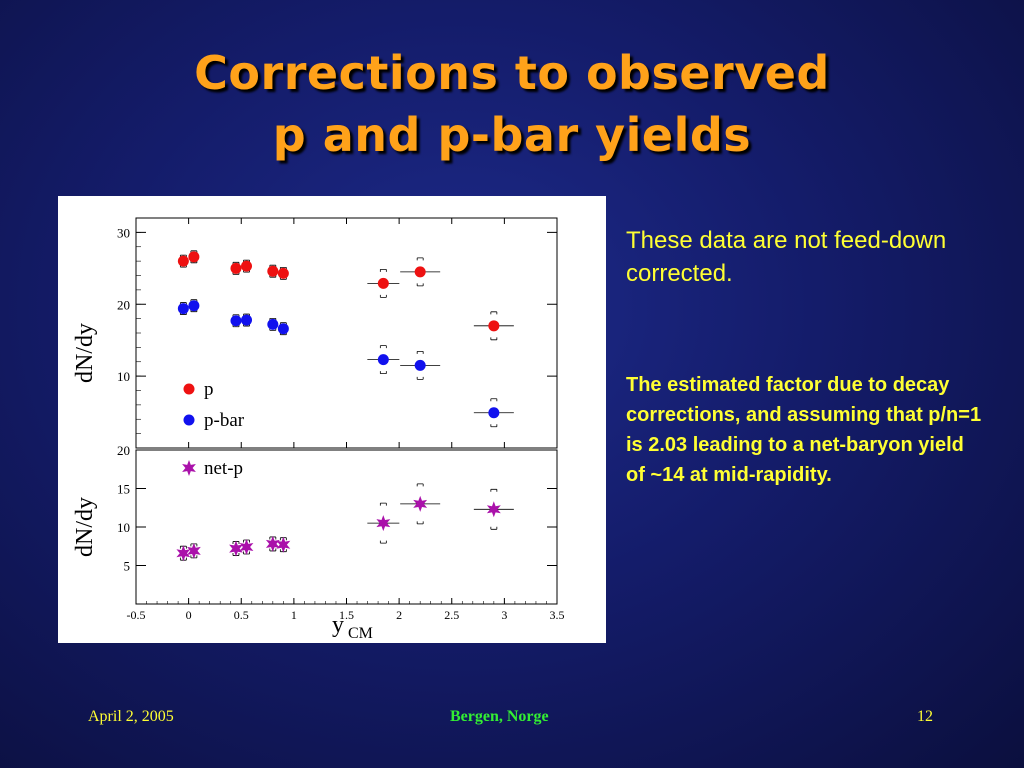 The height and width of the screenshot is (768, 1024). Describe the element at coordinates (241, 615) in the screenshot. I see `x-tick-label: 0.5` at that location.